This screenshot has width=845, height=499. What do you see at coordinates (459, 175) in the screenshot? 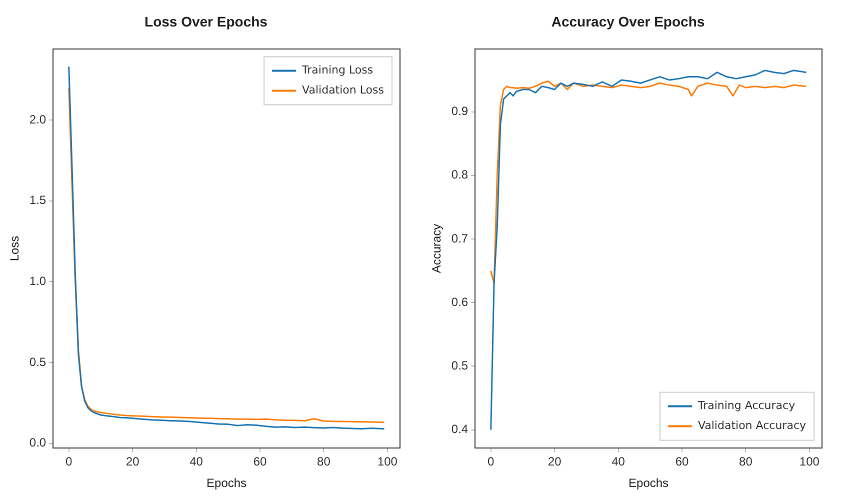
I see `y-tick-label: 0.8` at bounding box center [459, 175].